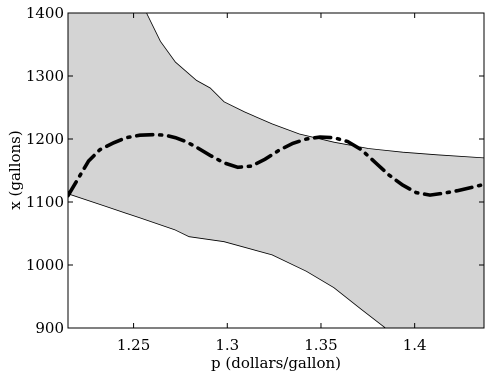 This screenshot has width=485, height=381. Describe the element at coordinates (49, 328) in the screenshot. I see `y-tick-label: 900` at that location.